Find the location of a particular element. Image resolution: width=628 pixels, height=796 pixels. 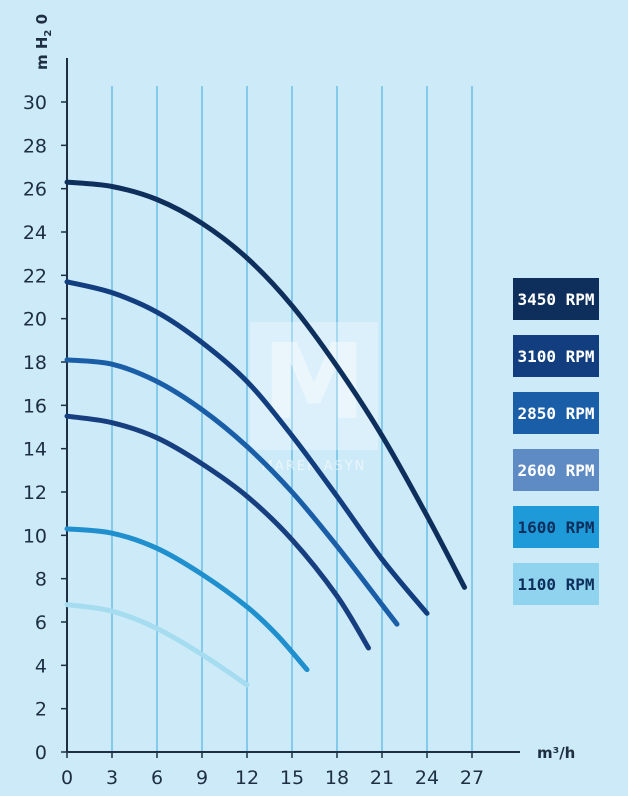

x-tick-label: 15 is located at coordinates (292, 778).